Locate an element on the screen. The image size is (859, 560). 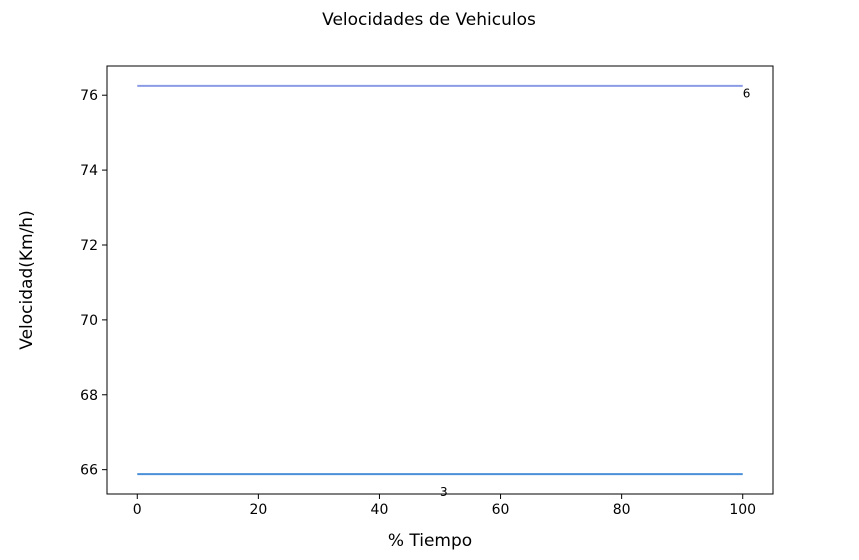
y-axis: 66 68 70 72 74 76 is located at coordinates (93, 283).